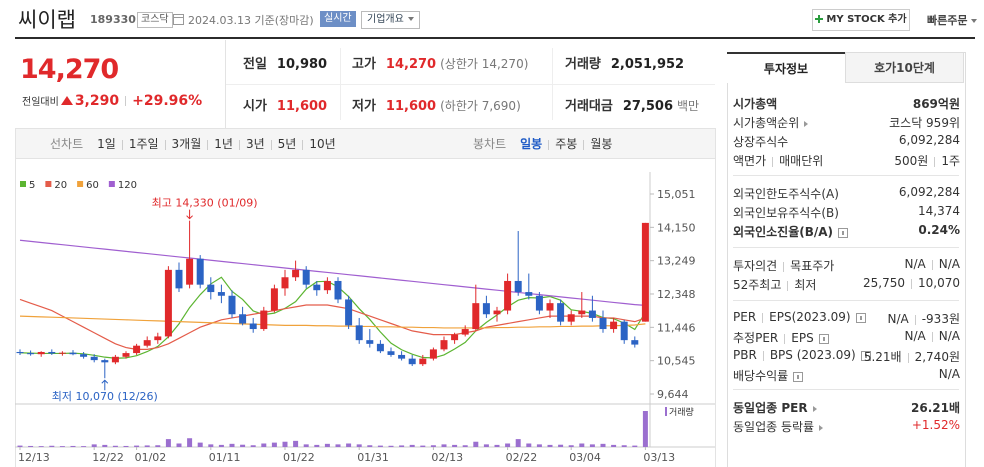 Image resolution: width=984 pixels, height=467 pixels. I want to click on period-tab: 5년, so click(287, 144).